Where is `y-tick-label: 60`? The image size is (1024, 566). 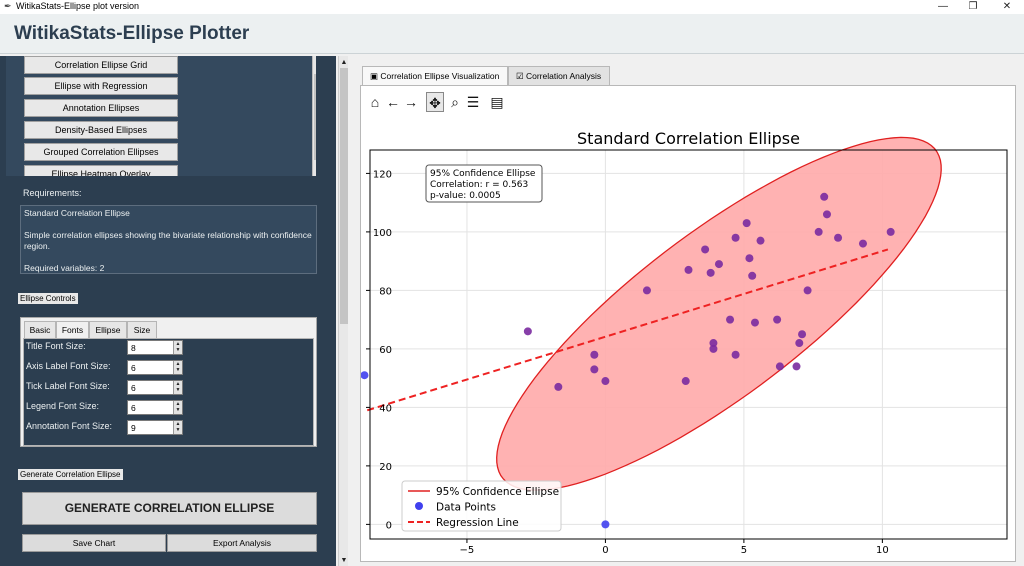 y-tick-label: 60 is located at coordinates (385, 350).